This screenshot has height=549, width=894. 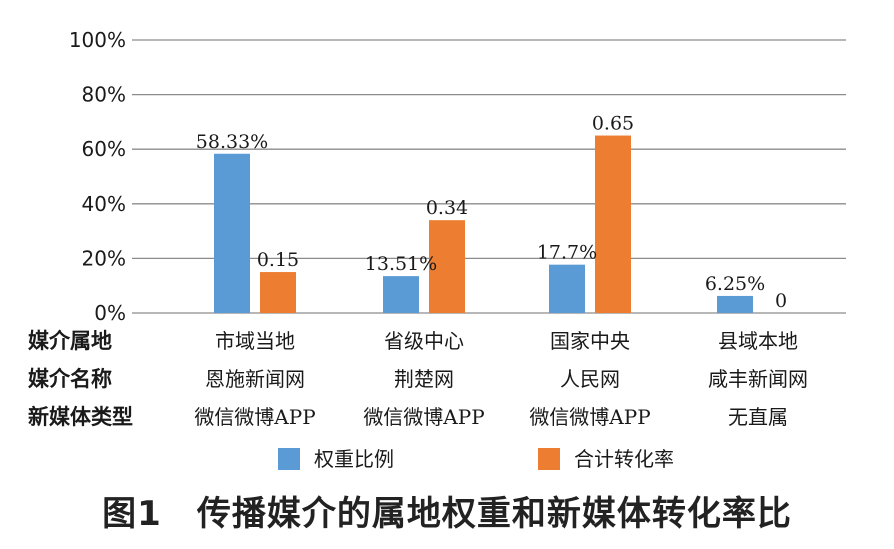 I want to click on table-cell: 省级中心, so click(x=424, y=341).